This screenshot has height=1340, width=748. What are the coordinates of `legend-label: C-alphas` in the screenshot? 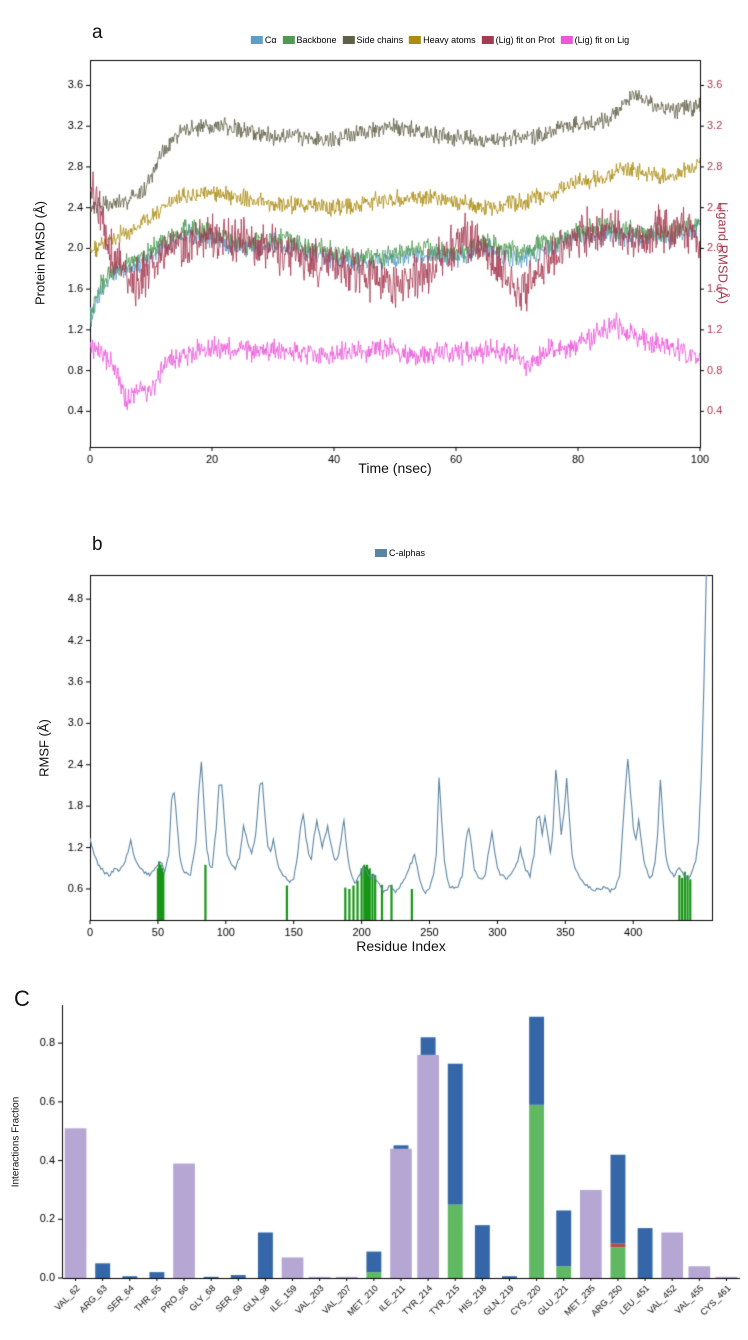 It's located at (407, 553).